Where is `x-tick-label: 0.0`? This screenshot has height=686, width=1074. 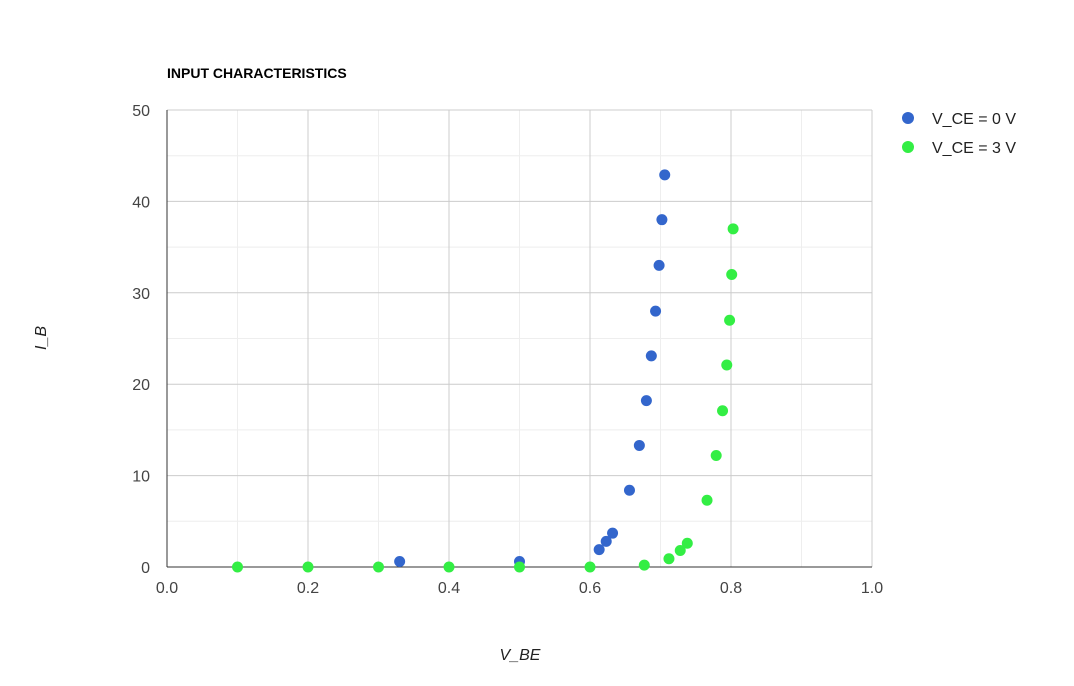
x-tick-label: 0.0 is located at coordinates (167, 588).